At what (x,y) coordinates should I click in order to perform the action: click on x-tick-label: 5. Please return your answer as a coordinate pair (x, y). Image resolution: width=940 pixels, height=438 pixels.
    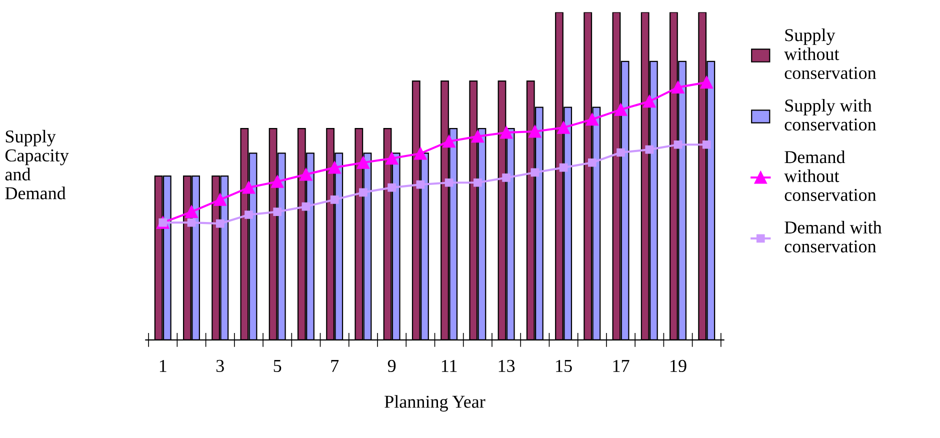
    Looking at the image, I should click on (278, 366).